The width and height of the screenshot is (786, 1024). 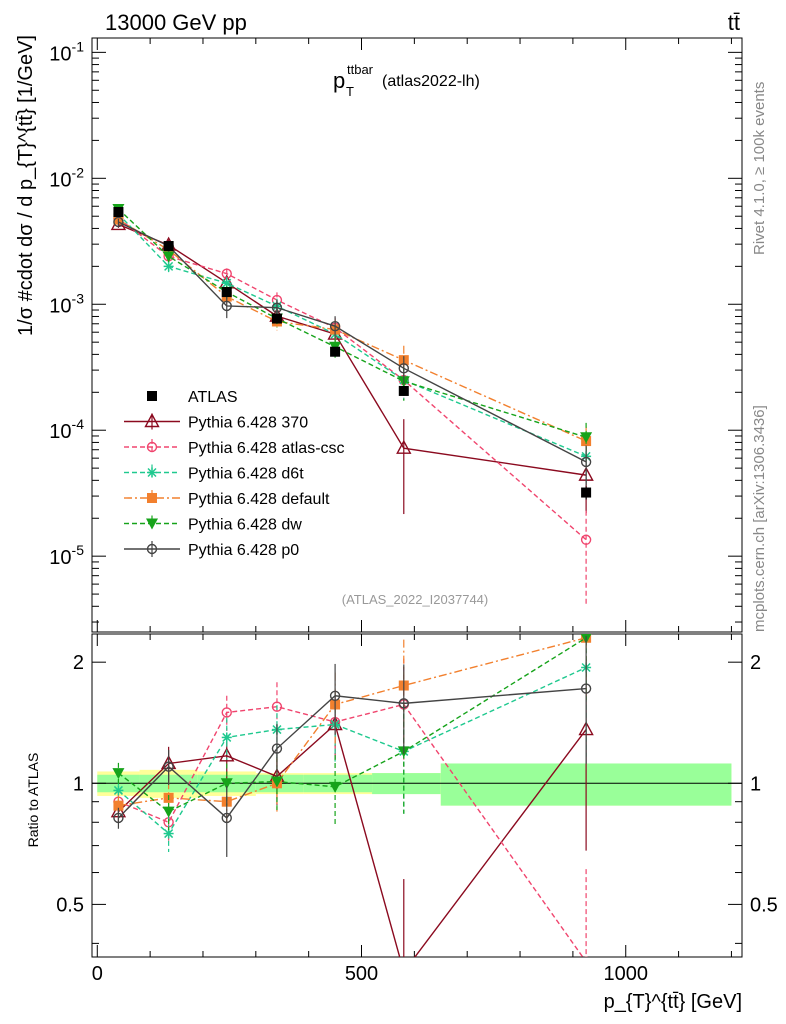 What do you see at coordinates (764, 905) in the screenshot?
I see `ratio-tick-label-right: 0.5` at bounding box center [764, 905].